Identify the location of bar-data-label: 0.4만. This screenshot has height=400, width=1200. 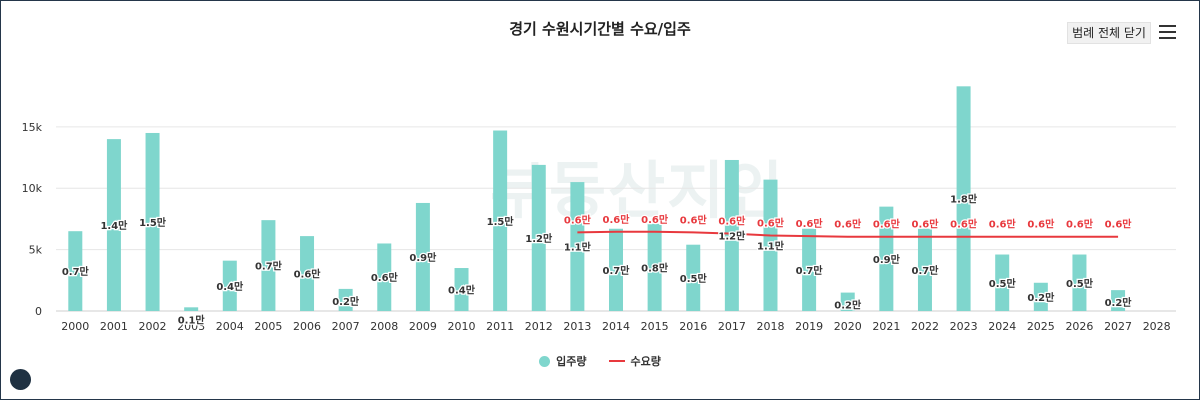
(462, 290).